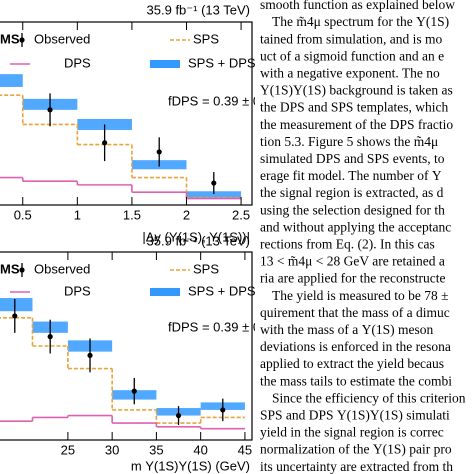 The image size is (474, 474). What do you see at coordinates (68, 449) in the screenshot?
I see `x-tick-label: 25` at bounding box center [68, 449].